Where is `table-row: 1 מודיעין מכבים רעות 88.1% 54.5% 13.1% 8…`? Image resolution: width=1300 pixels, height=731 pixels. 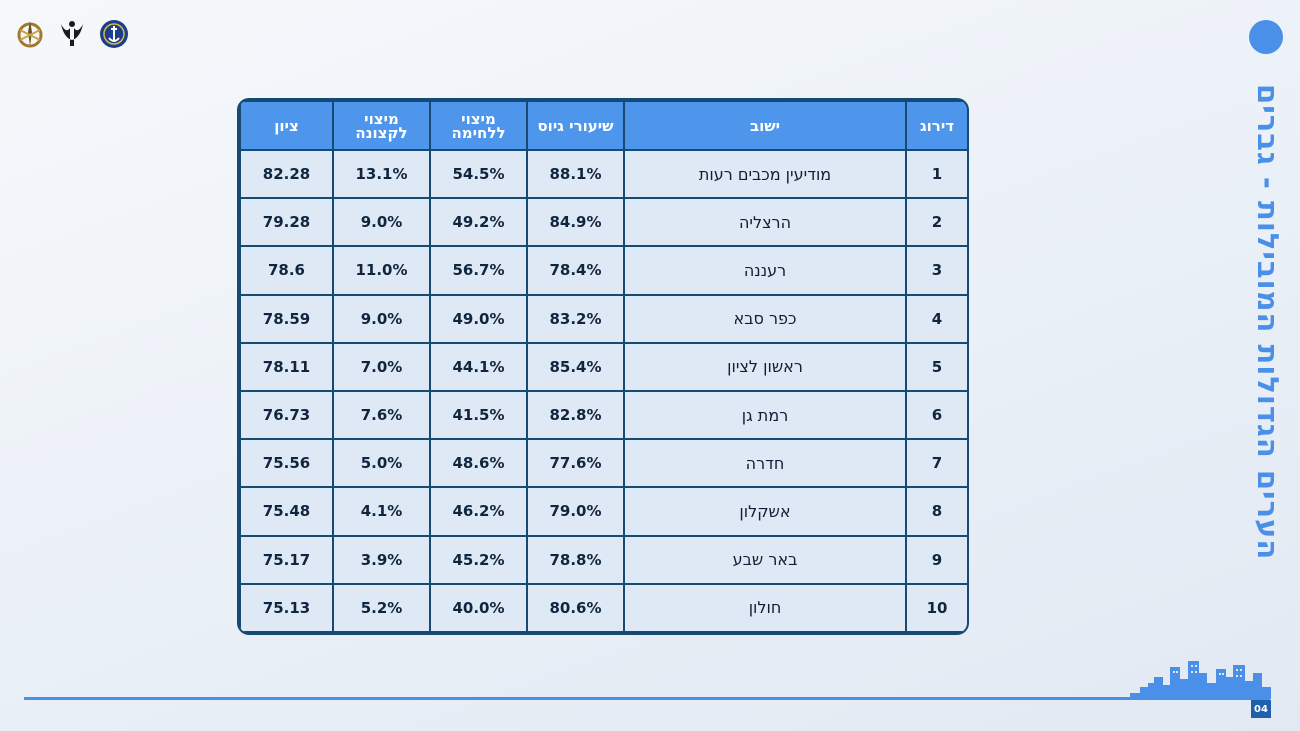 table-row: 1 מודיעין מכבים רעות 88.1% 54.5% 13.1% 8… is located at coordinates (603, 174).